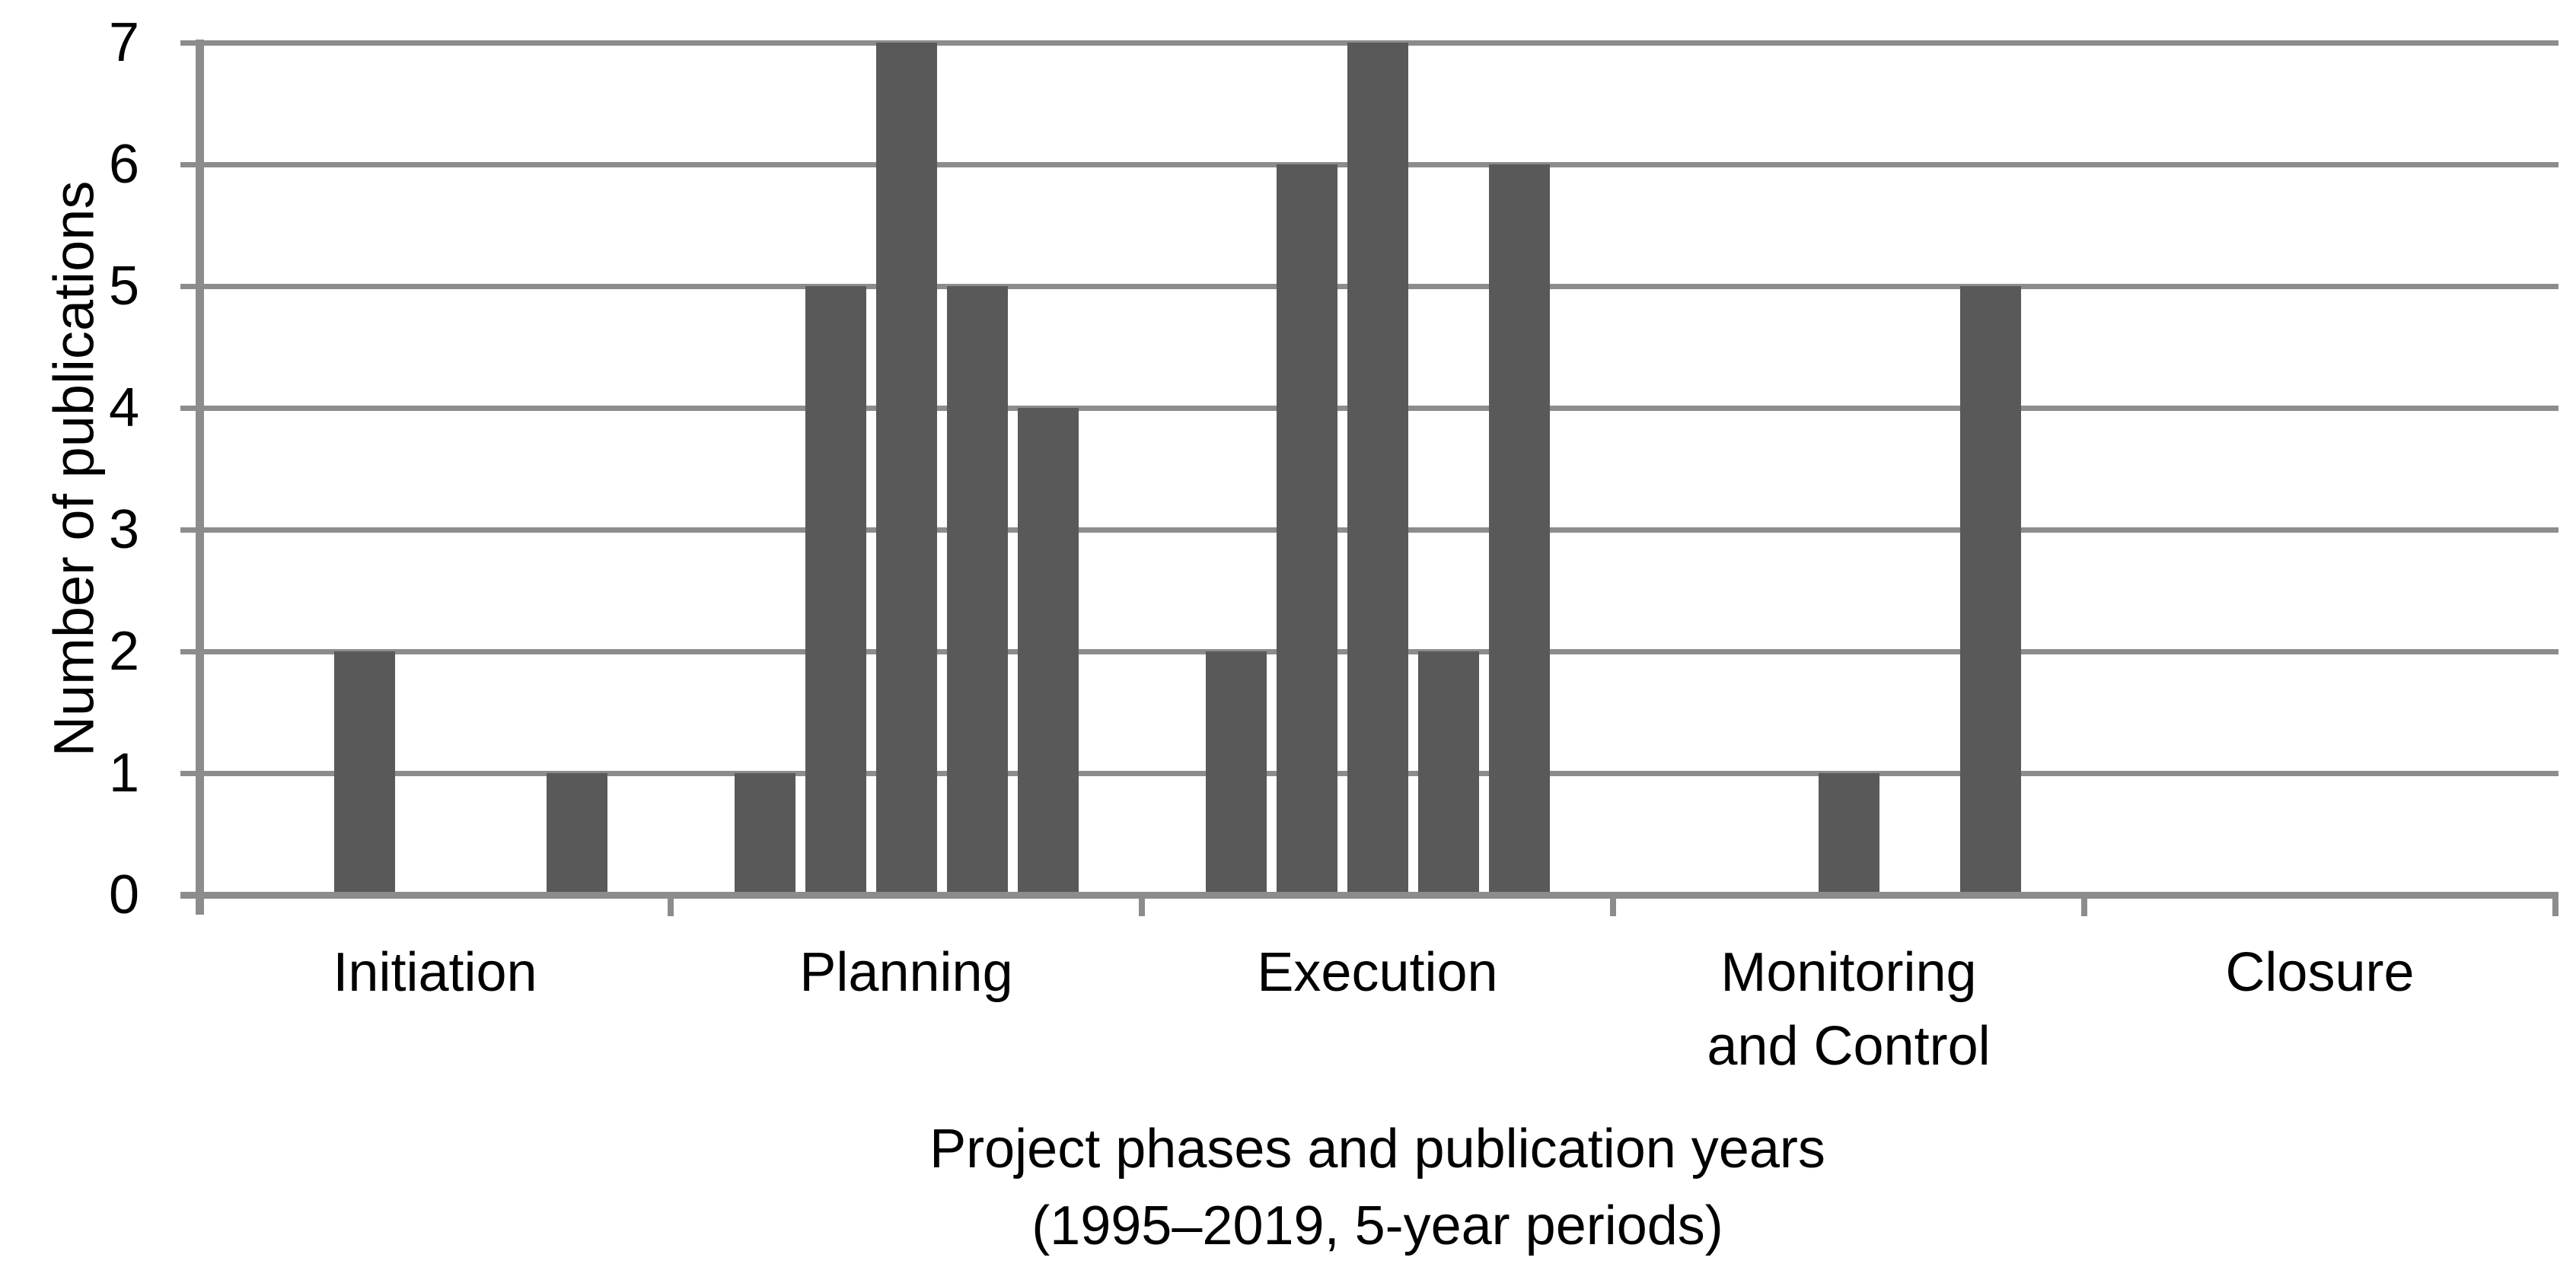 The width and height of the screenshot is (2576, 1267). Describe the element at coordinates (1048, 651) in the screenshot. I see `bar-planning-2015-2019` at that location.